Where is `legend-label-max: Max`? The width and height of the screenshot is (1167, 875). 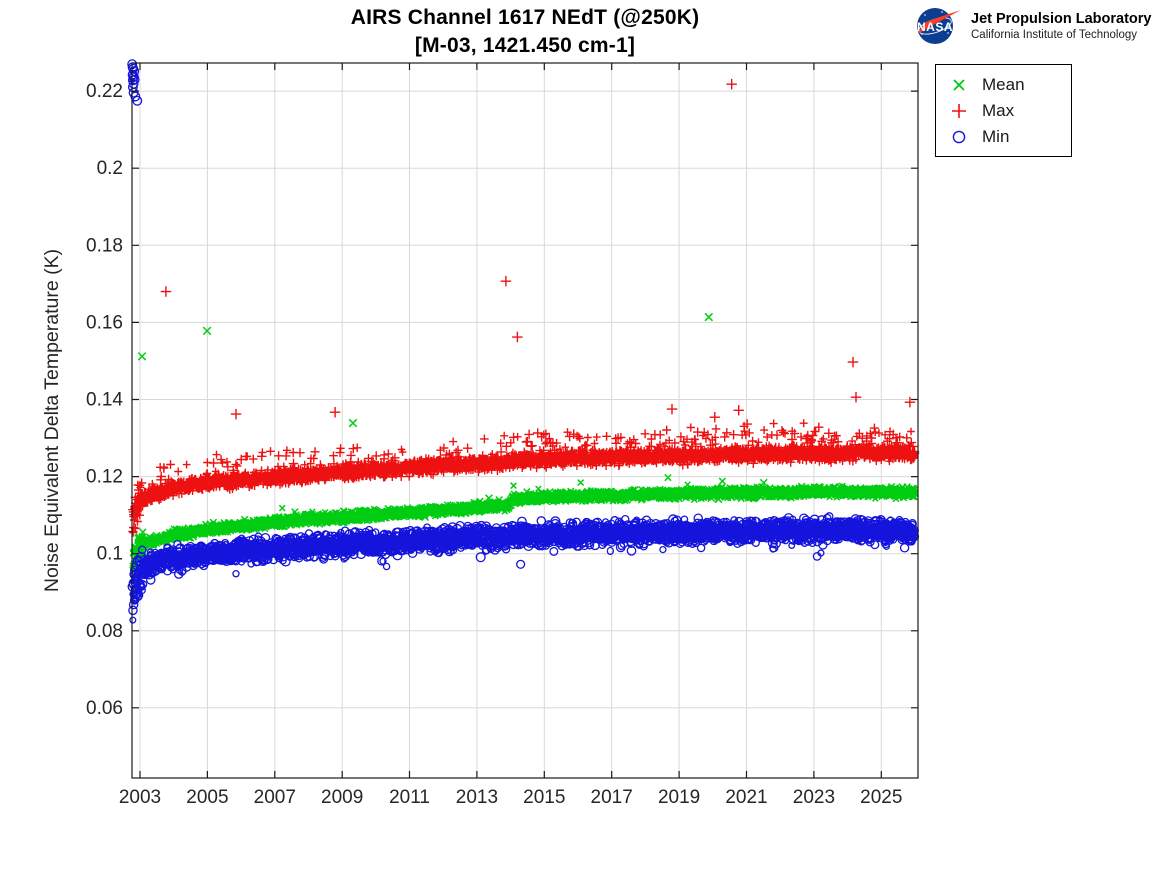 legend-label-max: Max is located at coordinates (998, 110).